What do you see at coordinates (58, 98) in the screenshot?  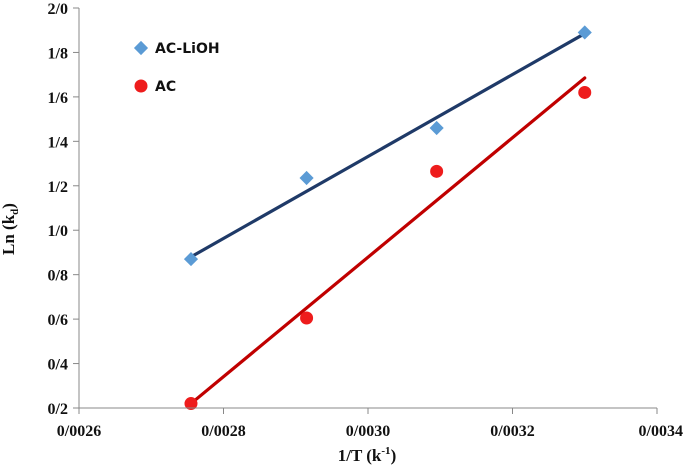 I see `y-tick-label: 1/6` at bounding box center [58, 98].